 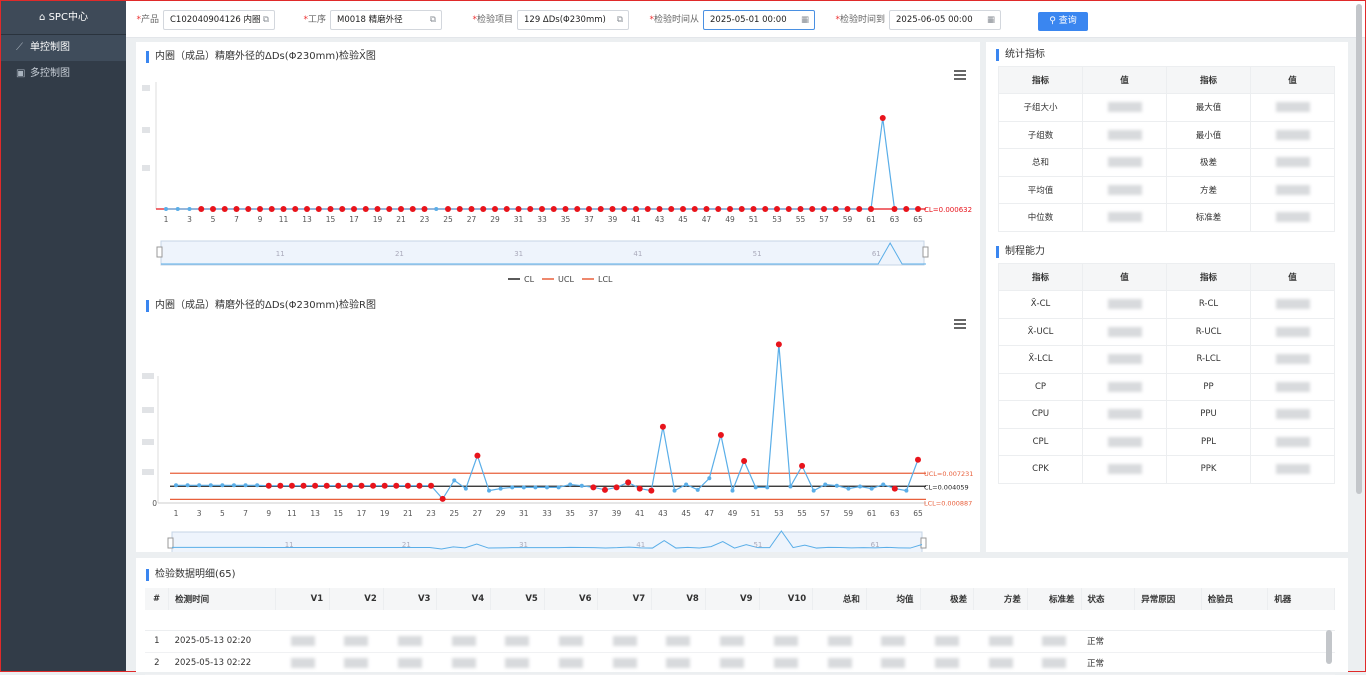 What do you see at coordinates (1301, 641) in the screenshot?
I see `row-machine` at bounding box center [1301, 641].